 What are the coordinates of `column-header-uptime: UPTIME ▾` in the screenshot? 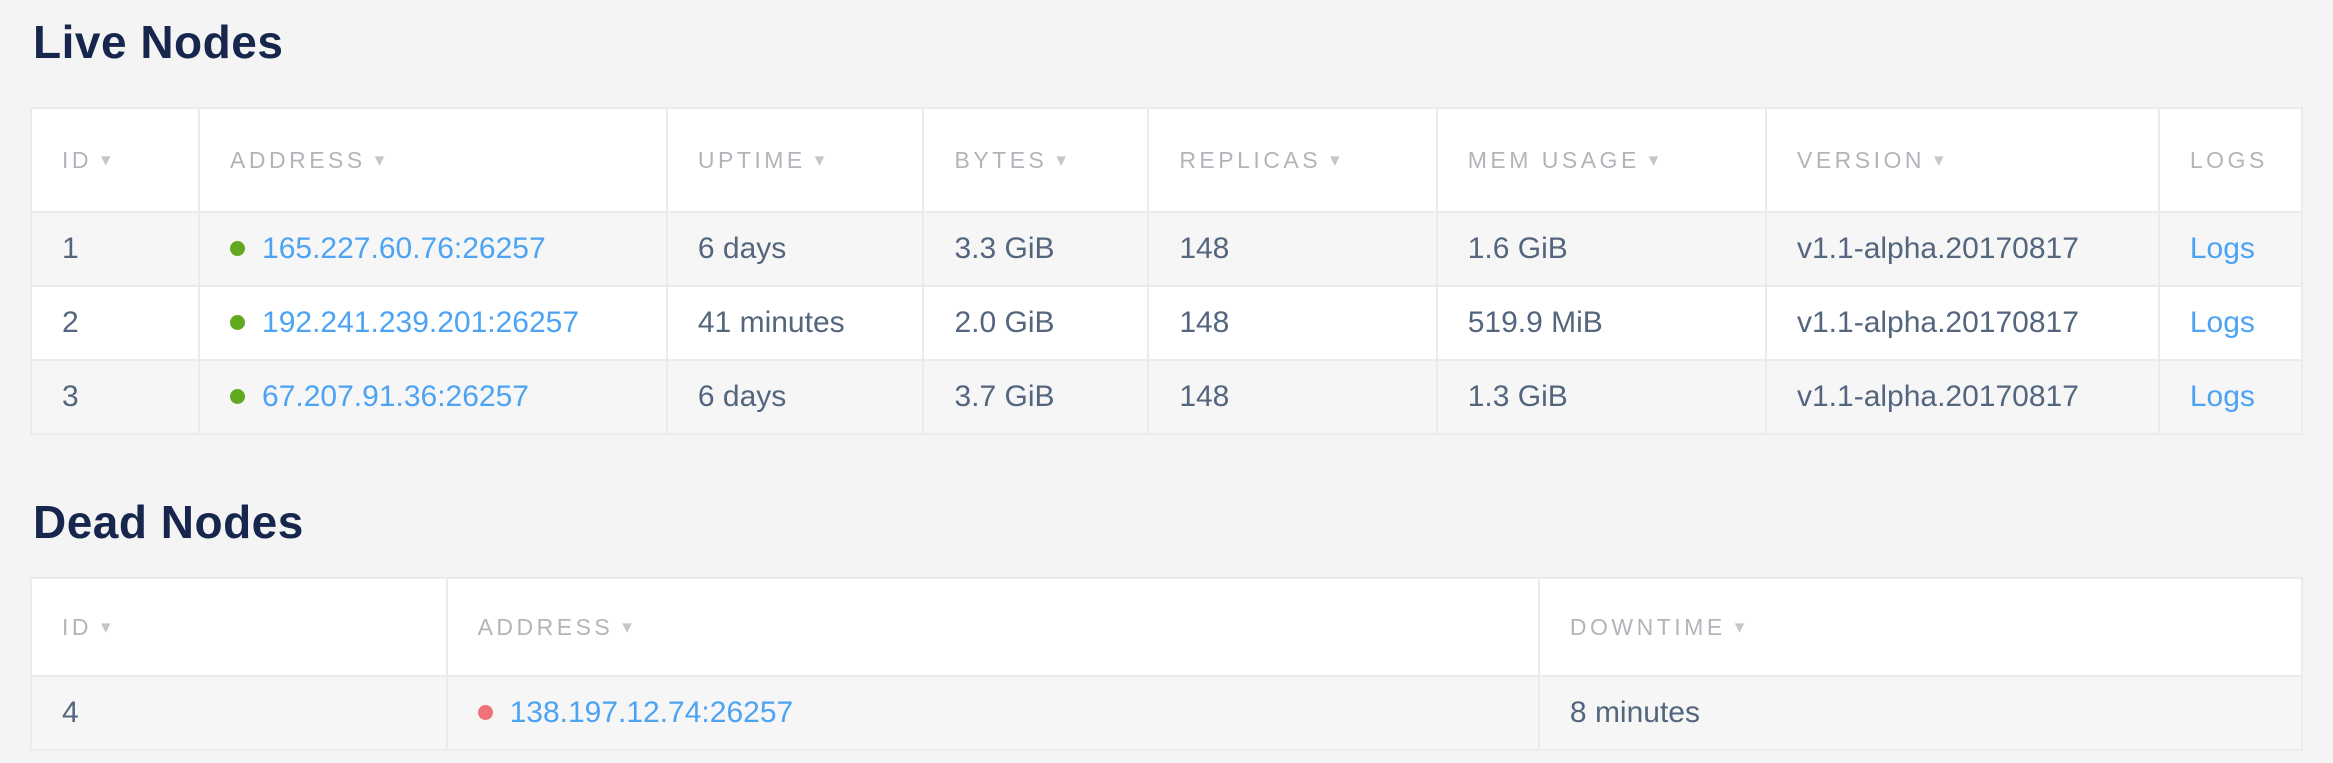 It's located at (795, 160).